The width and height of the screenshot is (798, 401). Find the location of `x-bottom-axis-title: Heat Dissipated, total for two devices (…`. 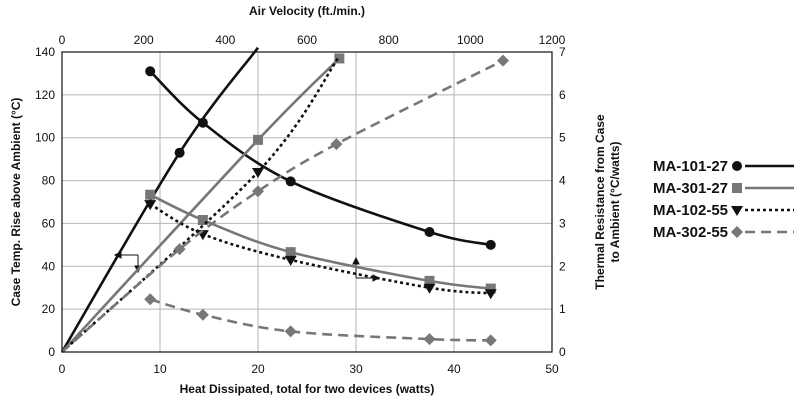

x-bottom-axis-title: Heat Dissipated, total for two devices (… is located at coordinates (307, 389).